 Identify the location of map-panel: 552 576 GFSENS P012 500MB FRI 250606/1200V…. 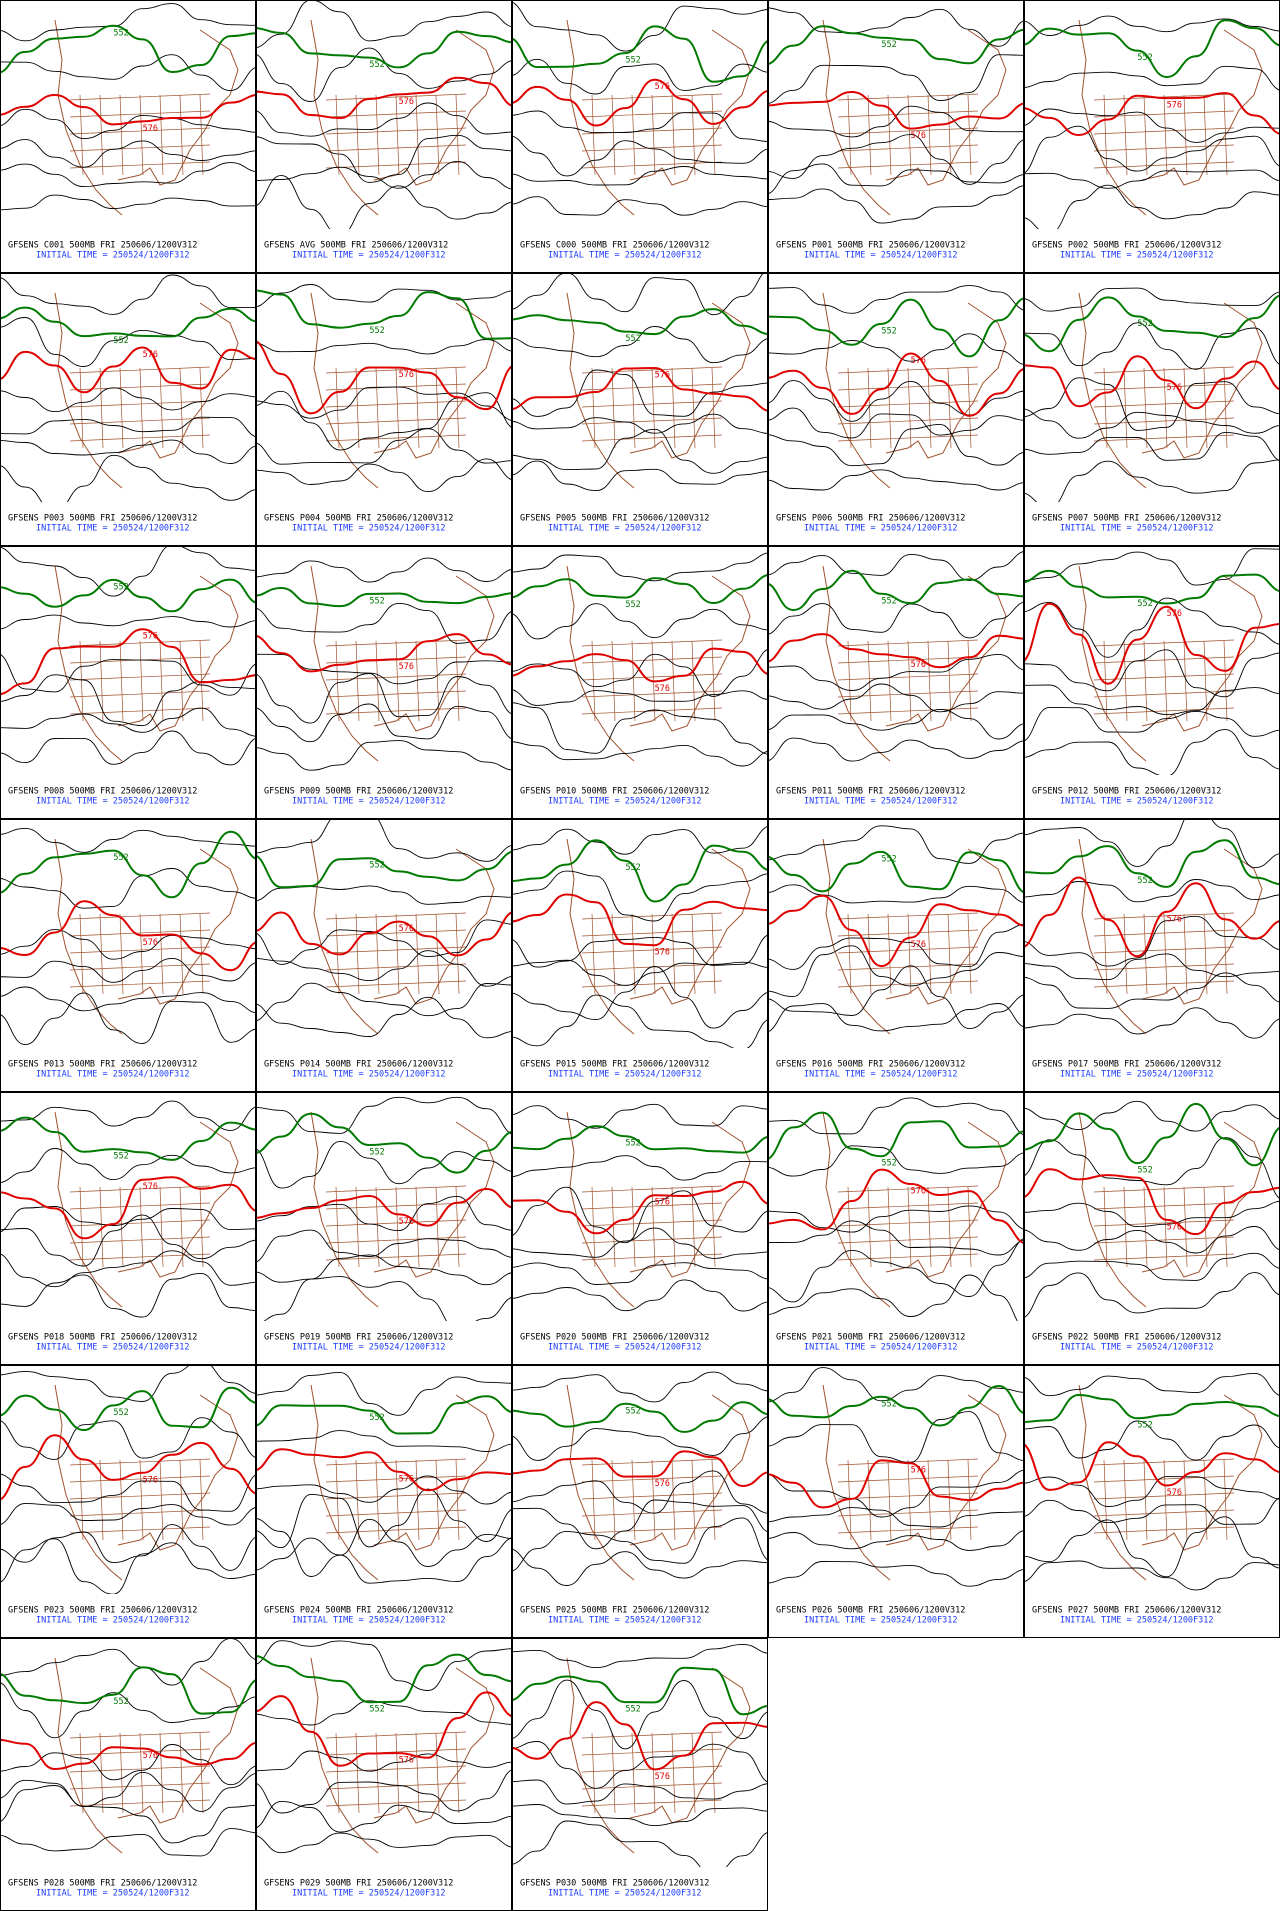
(1152, 682).